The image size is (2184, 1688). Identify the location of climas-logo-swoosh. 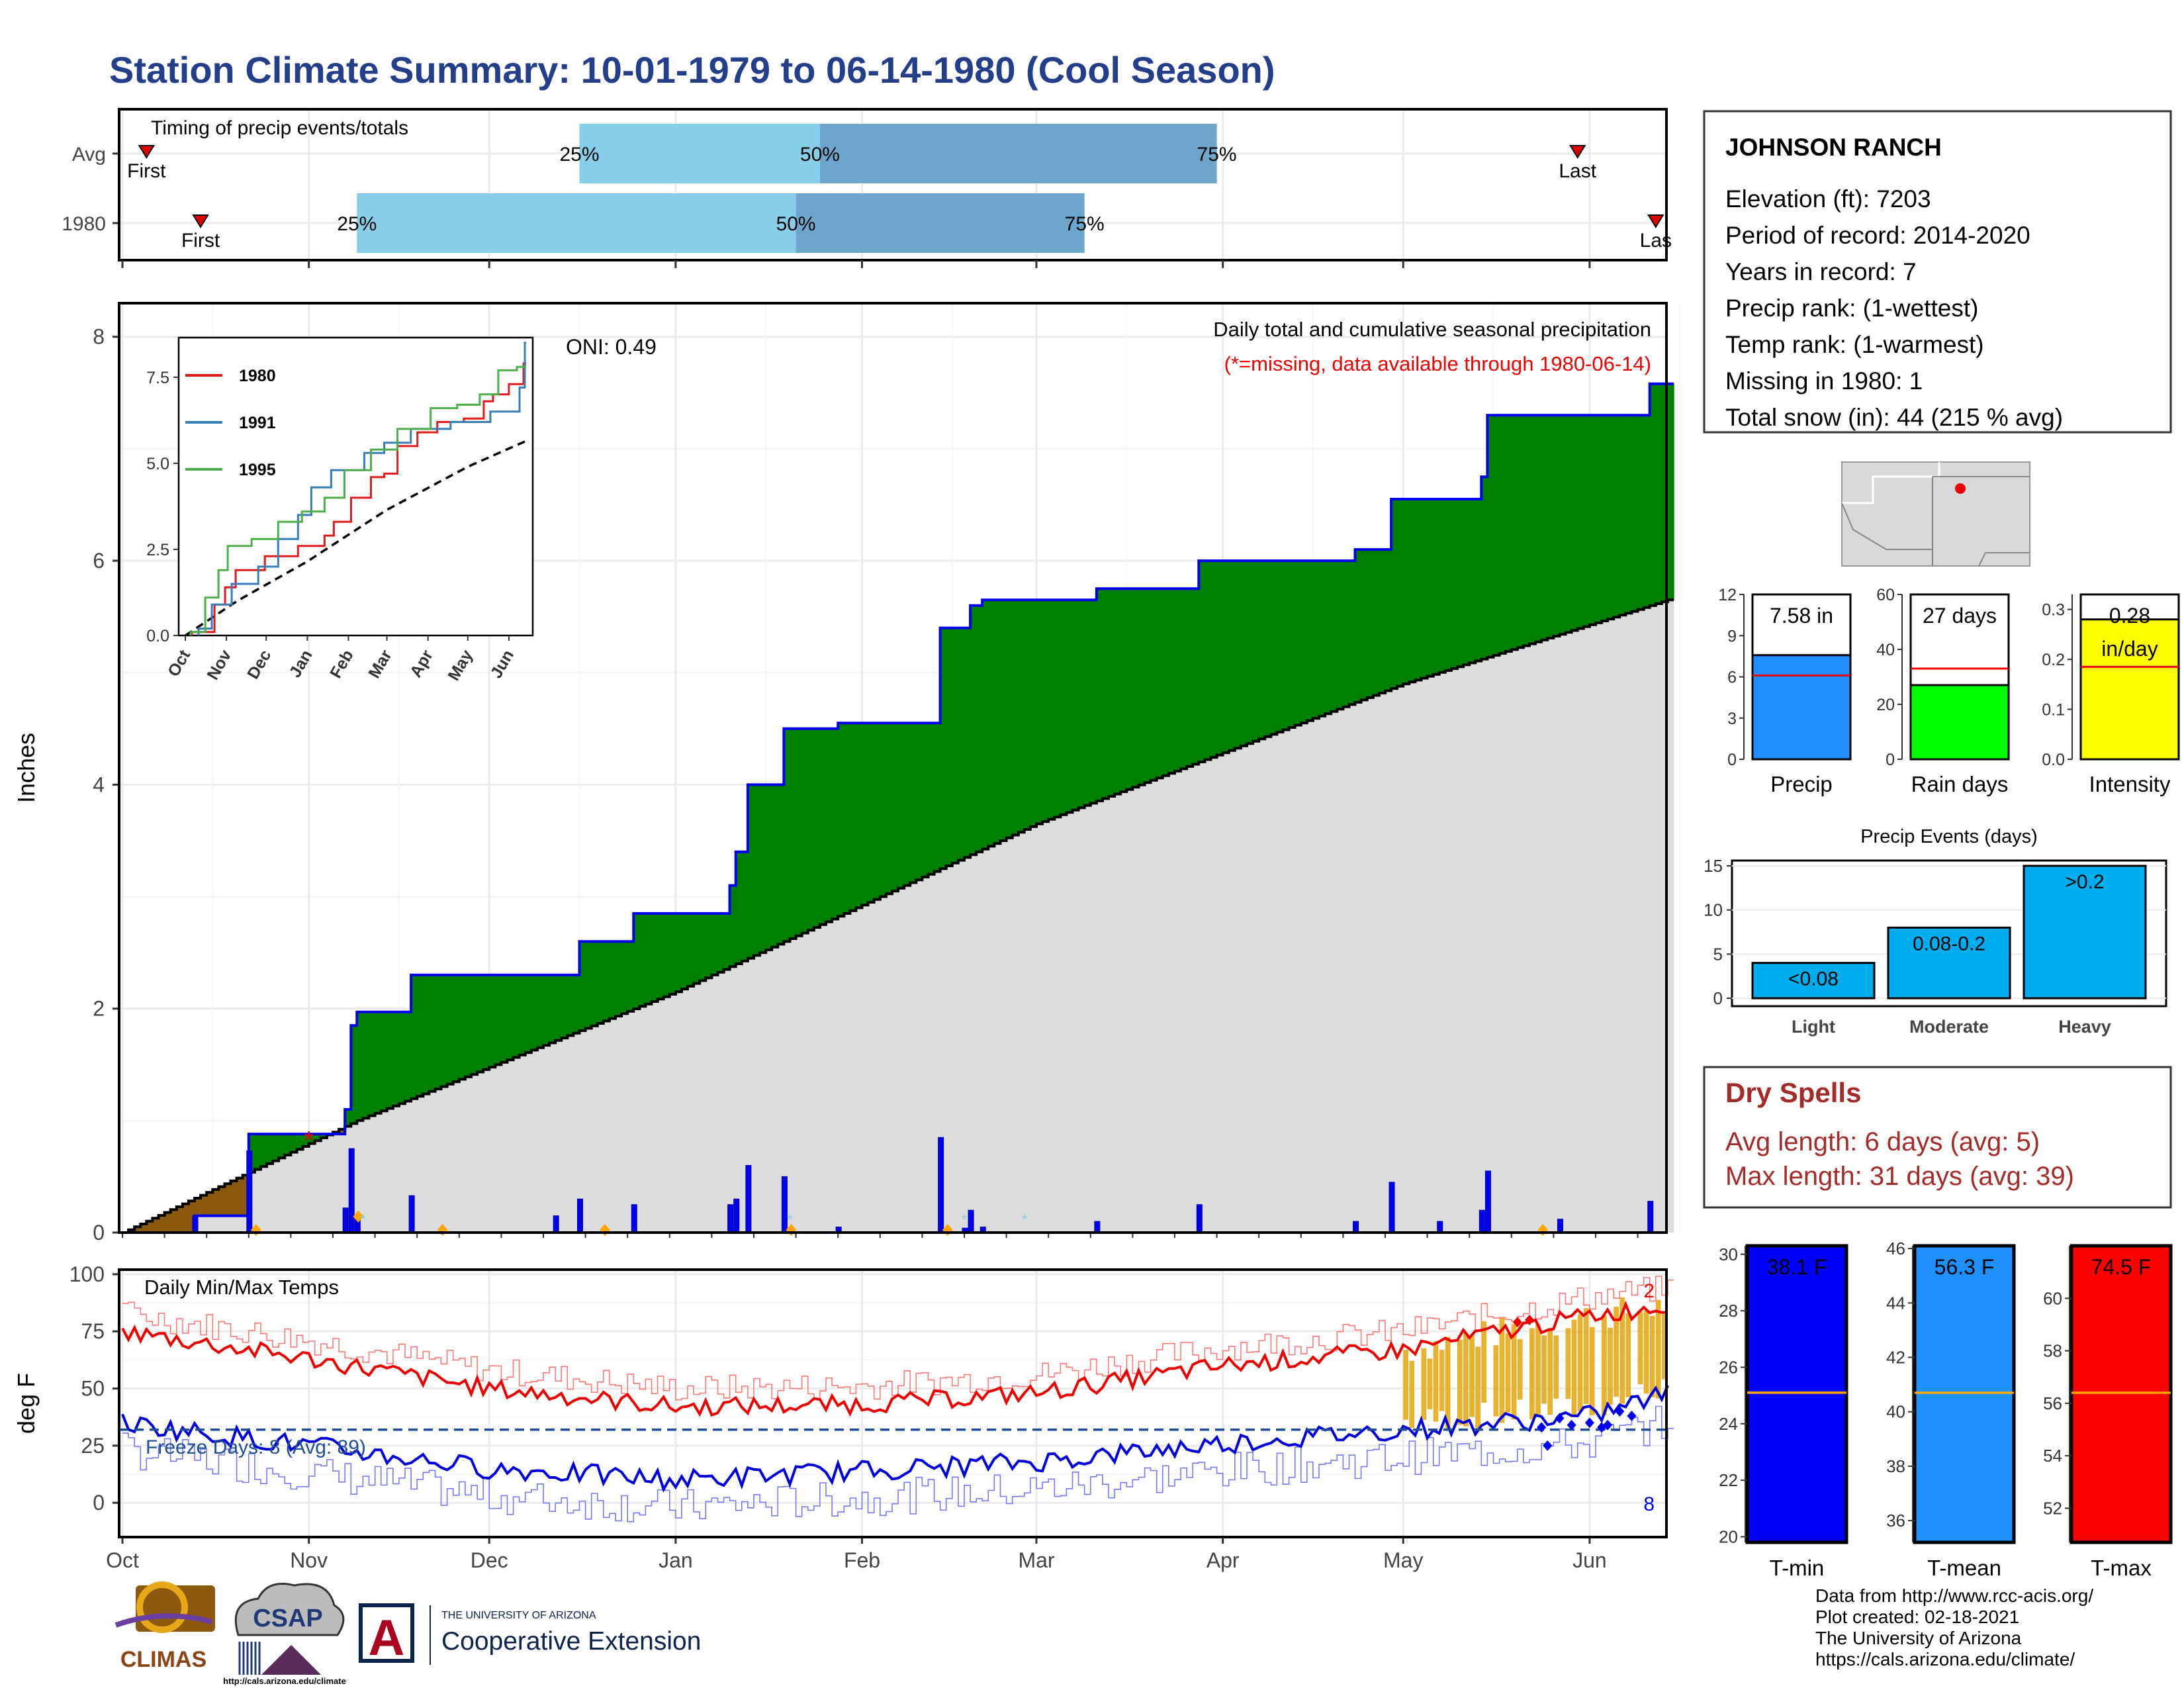
(163, 1620).